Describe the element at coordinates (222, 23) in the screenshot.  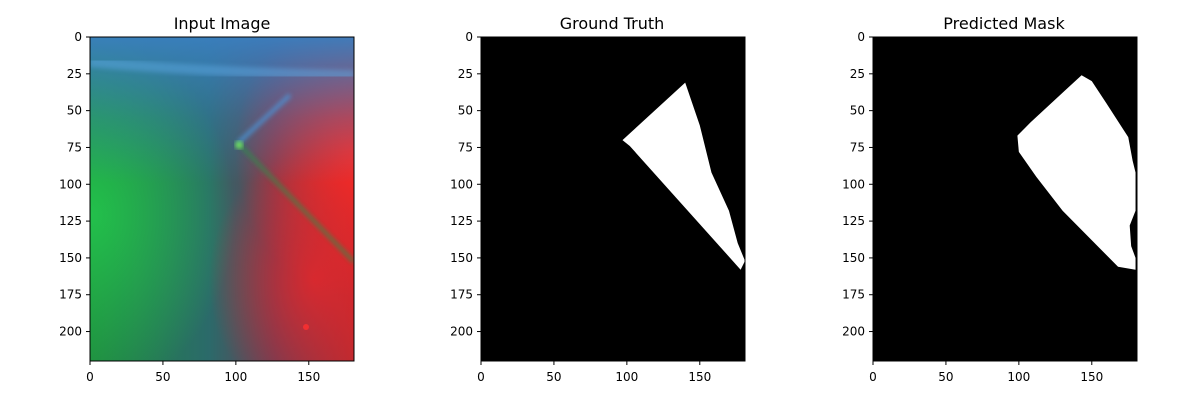
I see `panel-title: Input Image` at that location.